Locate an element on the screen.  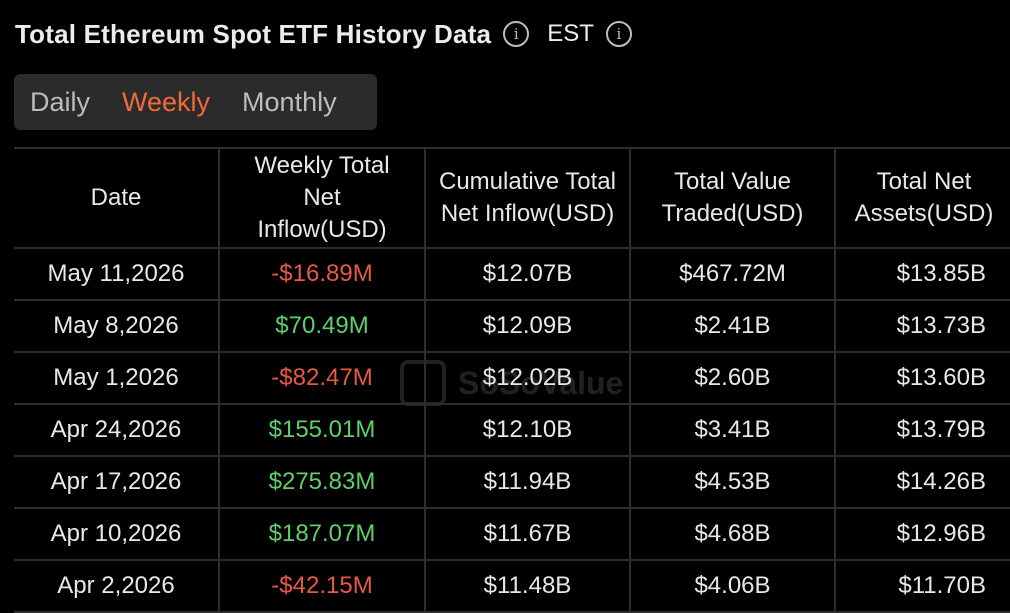
date-cell: May 8,2026 is located at coordinates (117, 326).